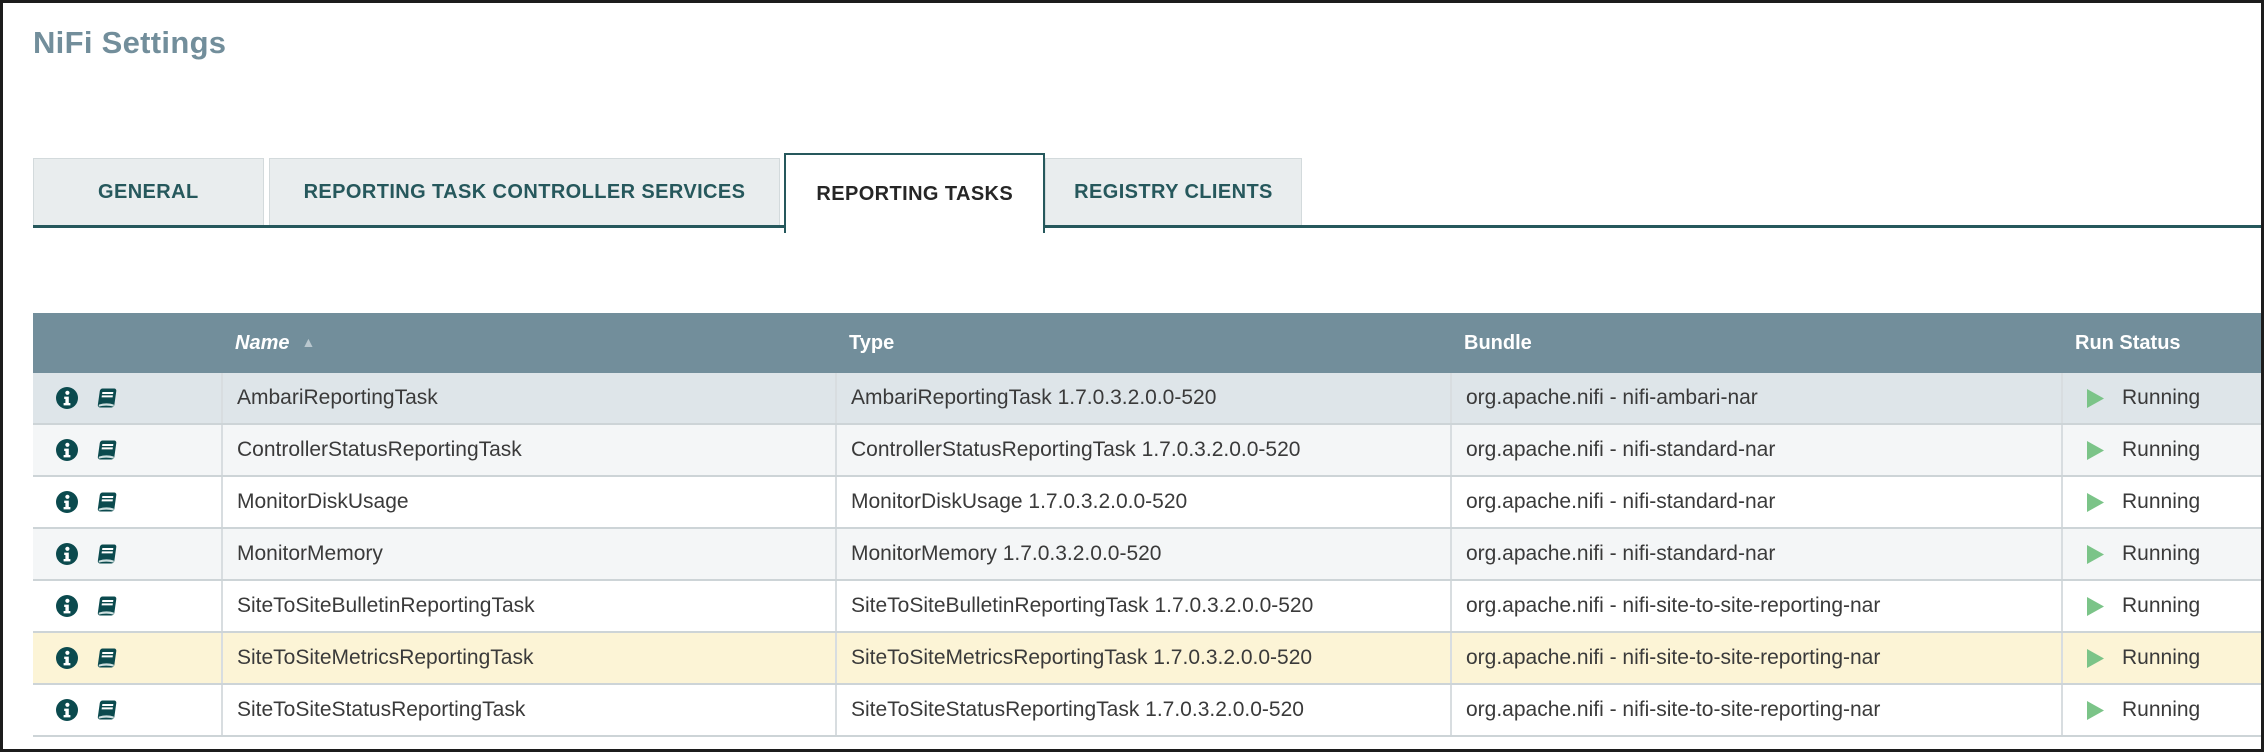 Image resolution: width=2264 pixels, height=752 pixels. I want to click on name-cell: SiteToSiteStatusReportingTask, so click(528, 710).